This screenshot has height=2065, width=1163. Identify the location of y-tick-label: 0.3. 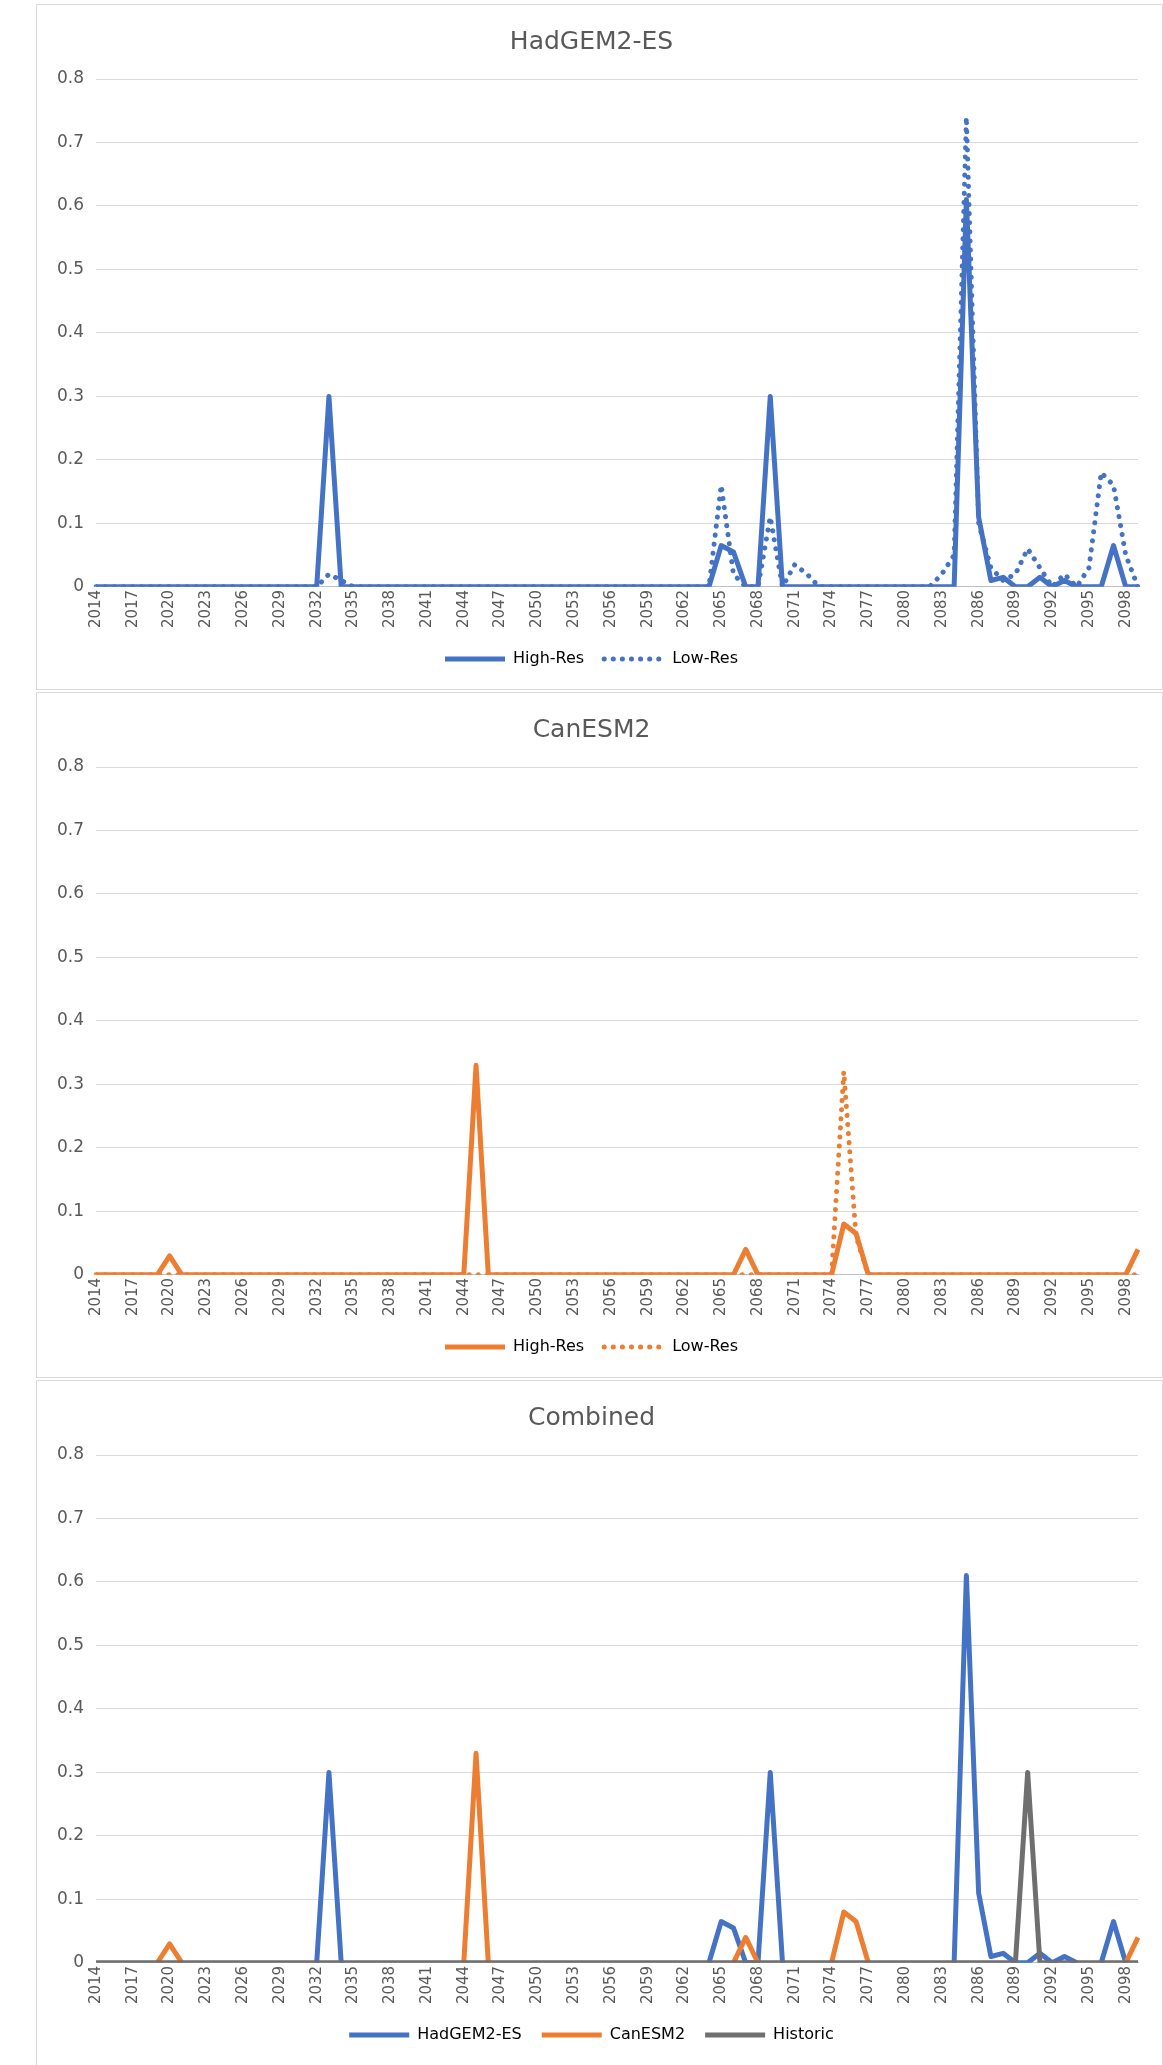
(70, 394).